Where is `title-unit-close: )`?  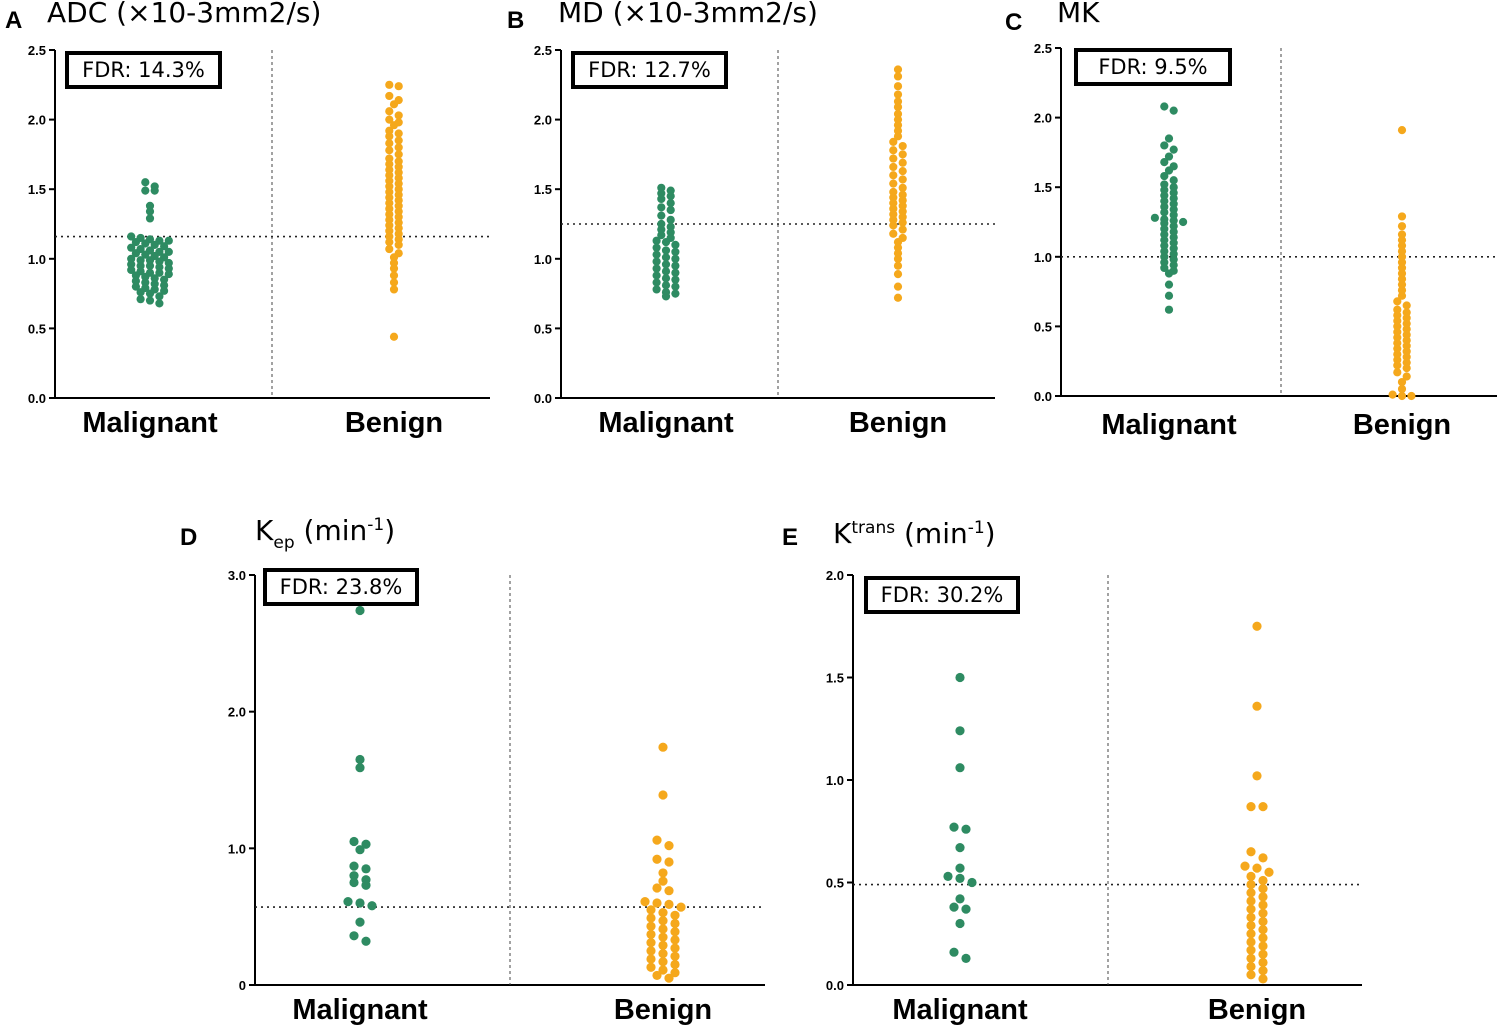
title-unit-close: ) is located at coordinates (990, 533).